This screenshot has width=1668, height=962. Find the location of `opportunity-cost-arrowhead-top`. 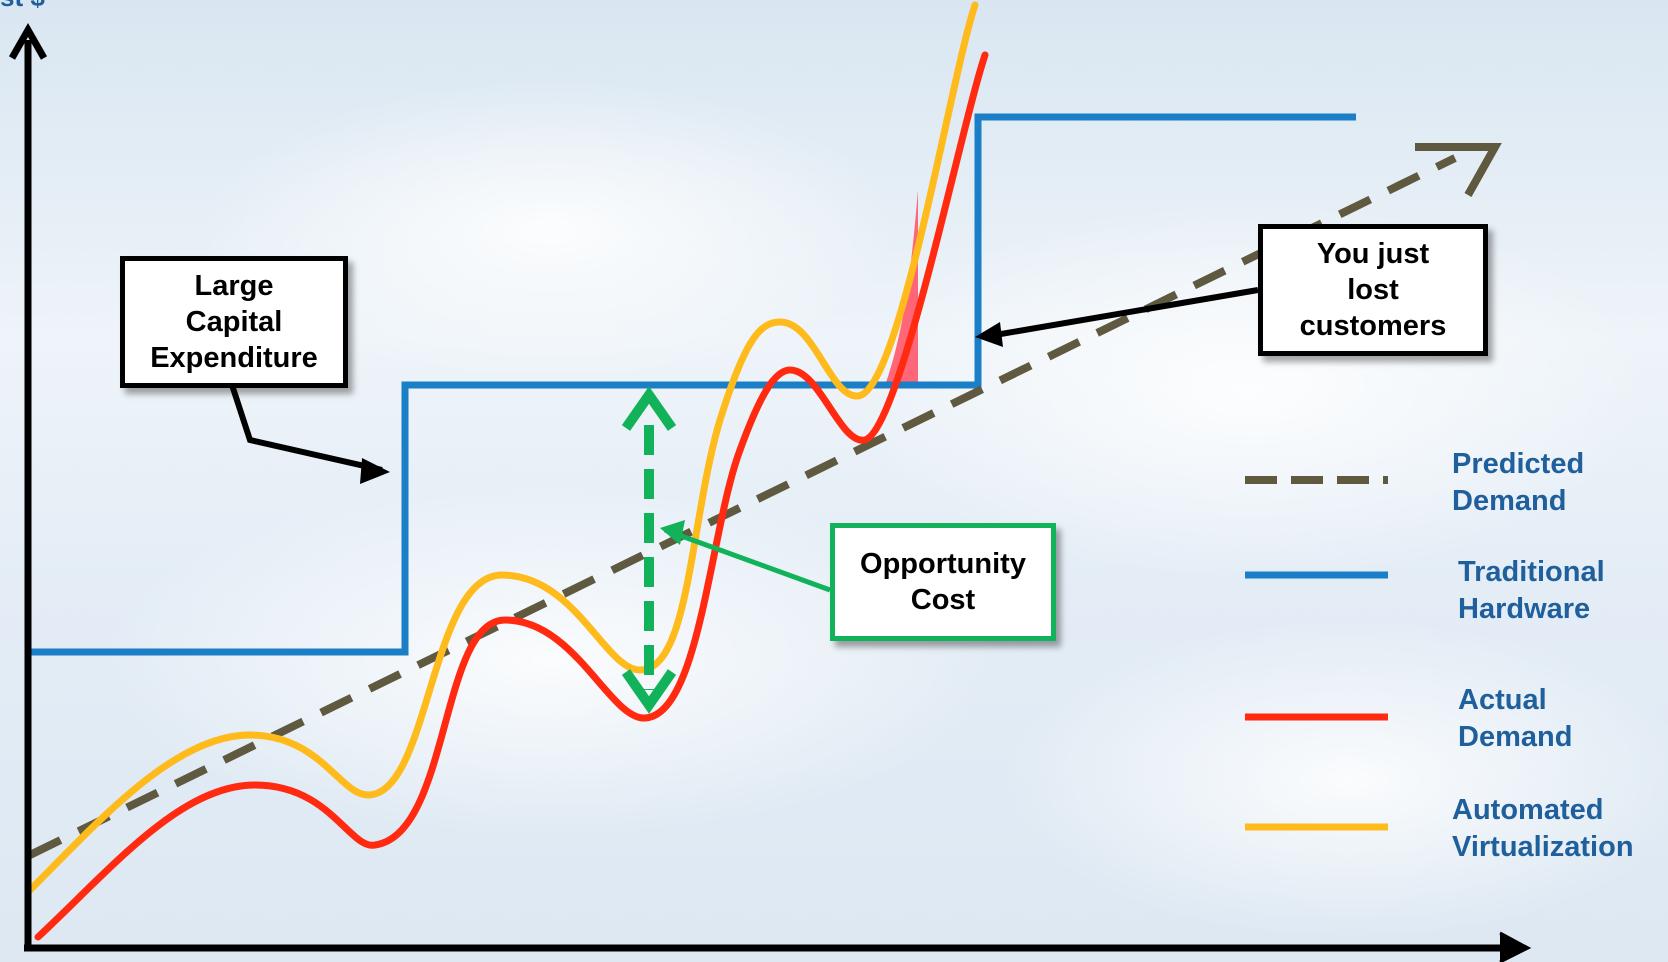

opportunity-cost-arrowhead-top is located at coordinates (649, 408).